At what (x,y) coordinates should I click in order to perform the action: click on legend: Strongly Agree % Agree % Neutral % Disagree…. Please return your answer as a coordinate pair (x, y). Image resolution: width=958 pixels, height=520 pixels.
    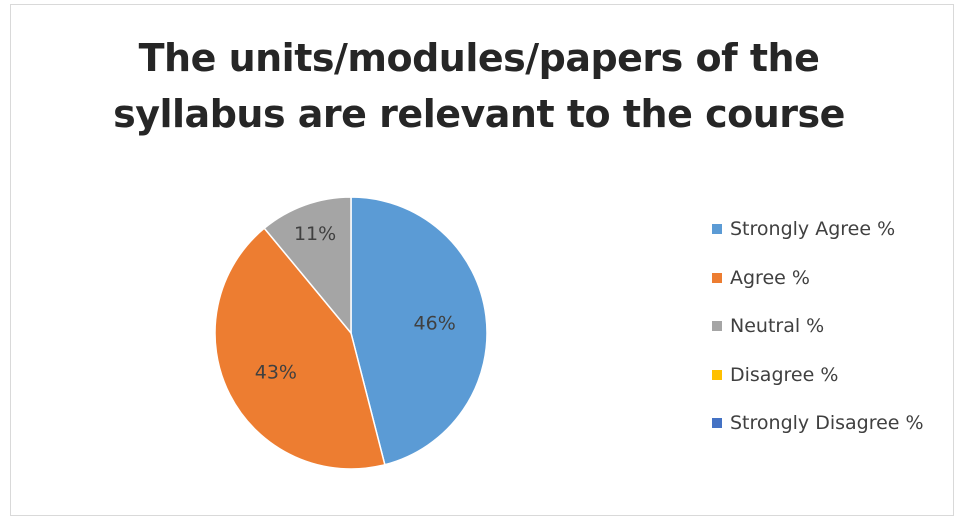
    Looking at the image, I should click on (818, 326).